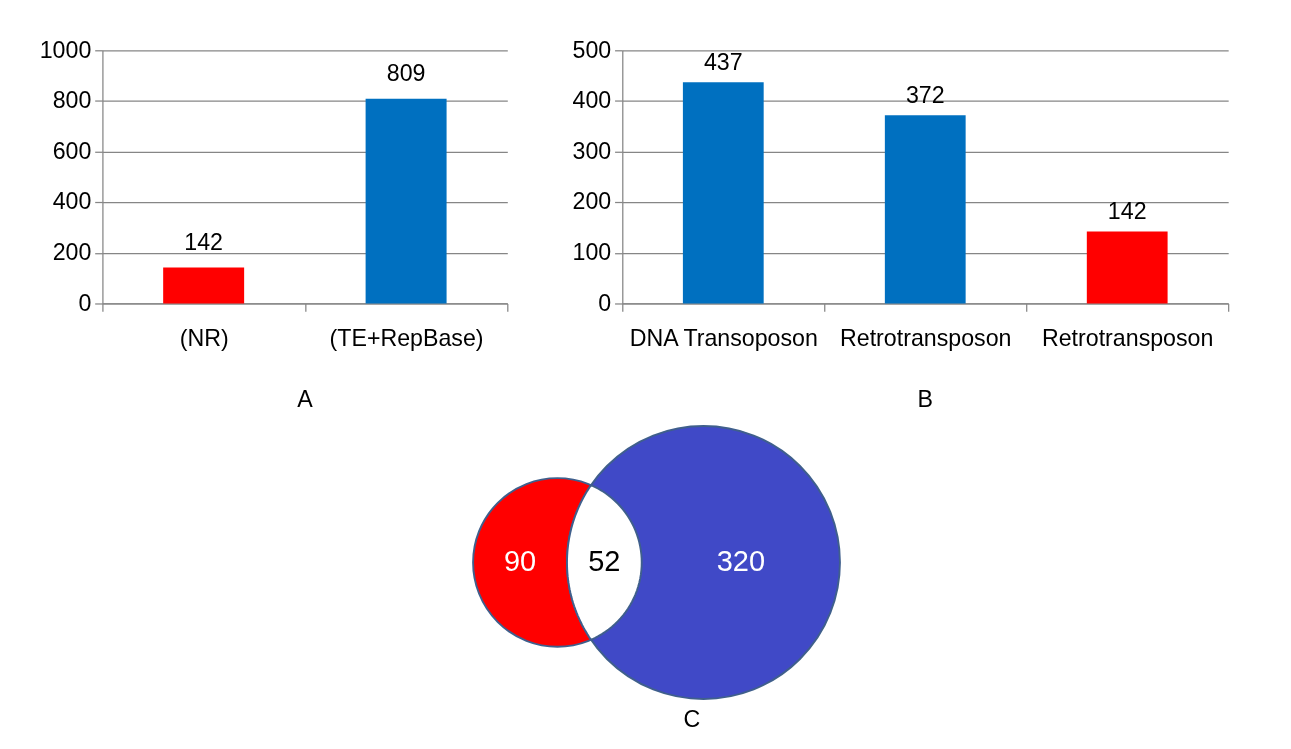  What do you see at coordinates (406, 73) in the screenshot?
I see `data-label: 809` at bounding box center [406, 73].